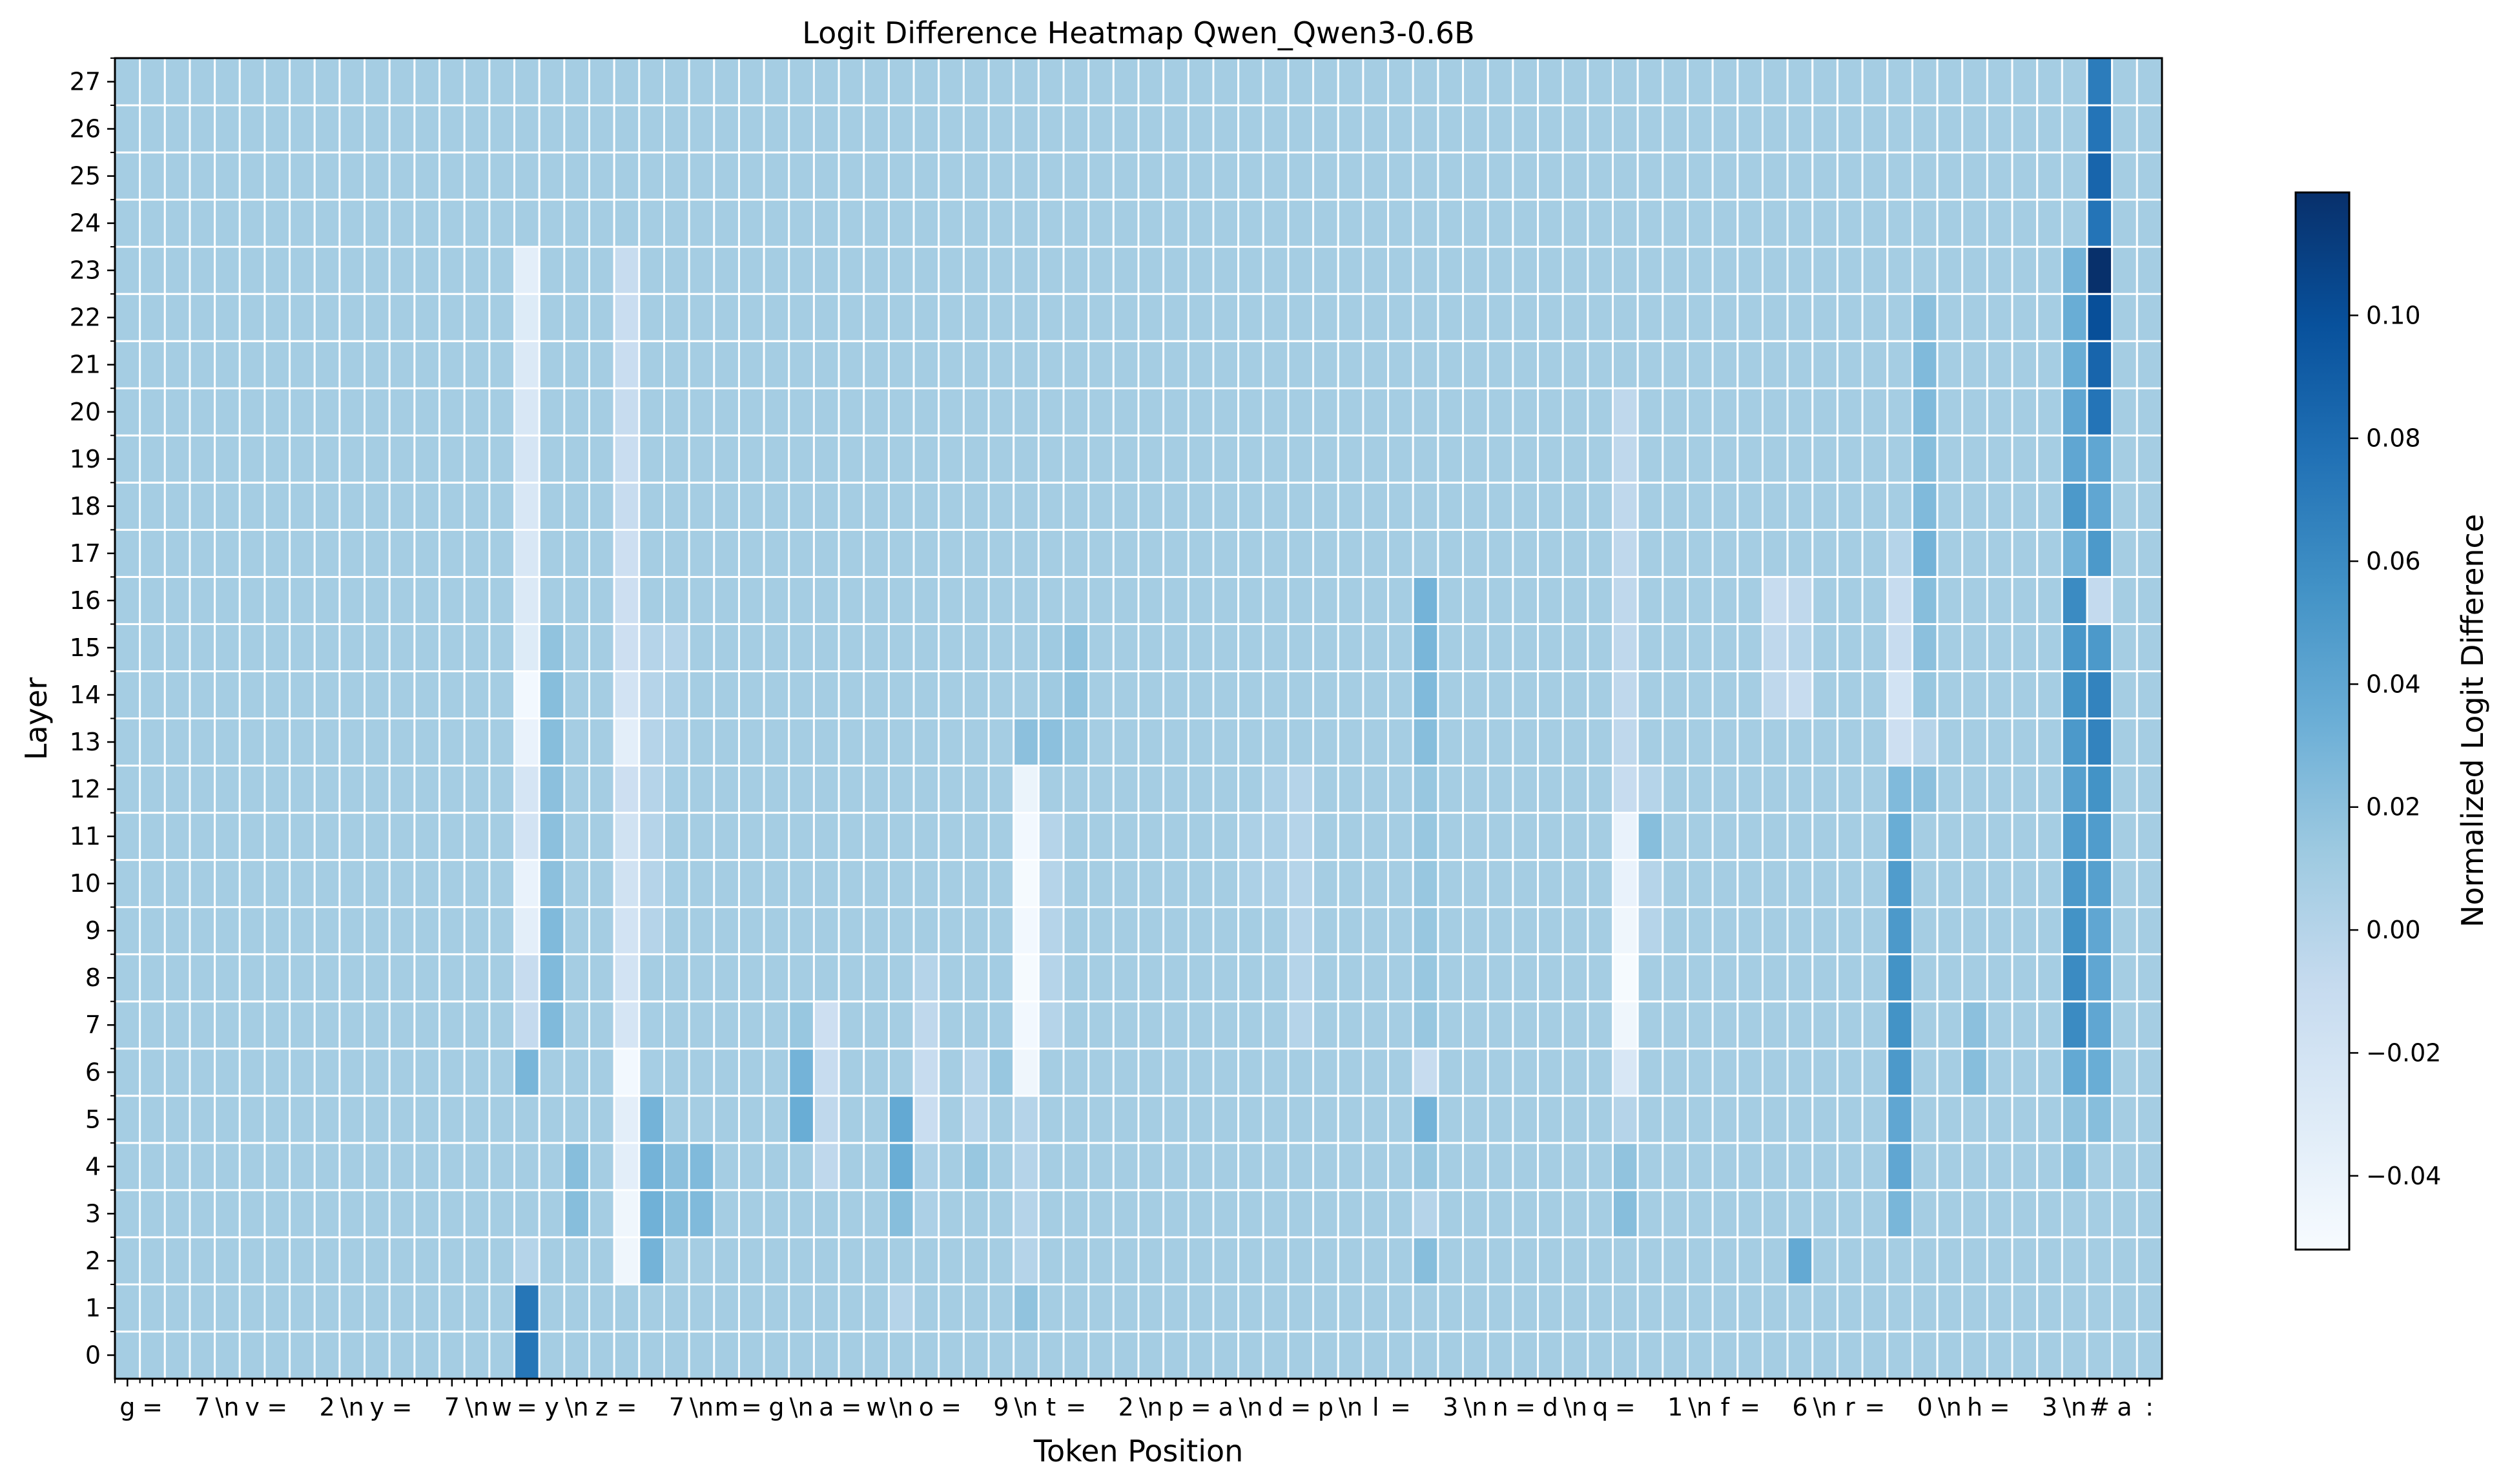  What do you see at coordinates (1450, 1407) in the screenshot?
I see `x-tick-label: 3` at bounding box center [1450, 1407].